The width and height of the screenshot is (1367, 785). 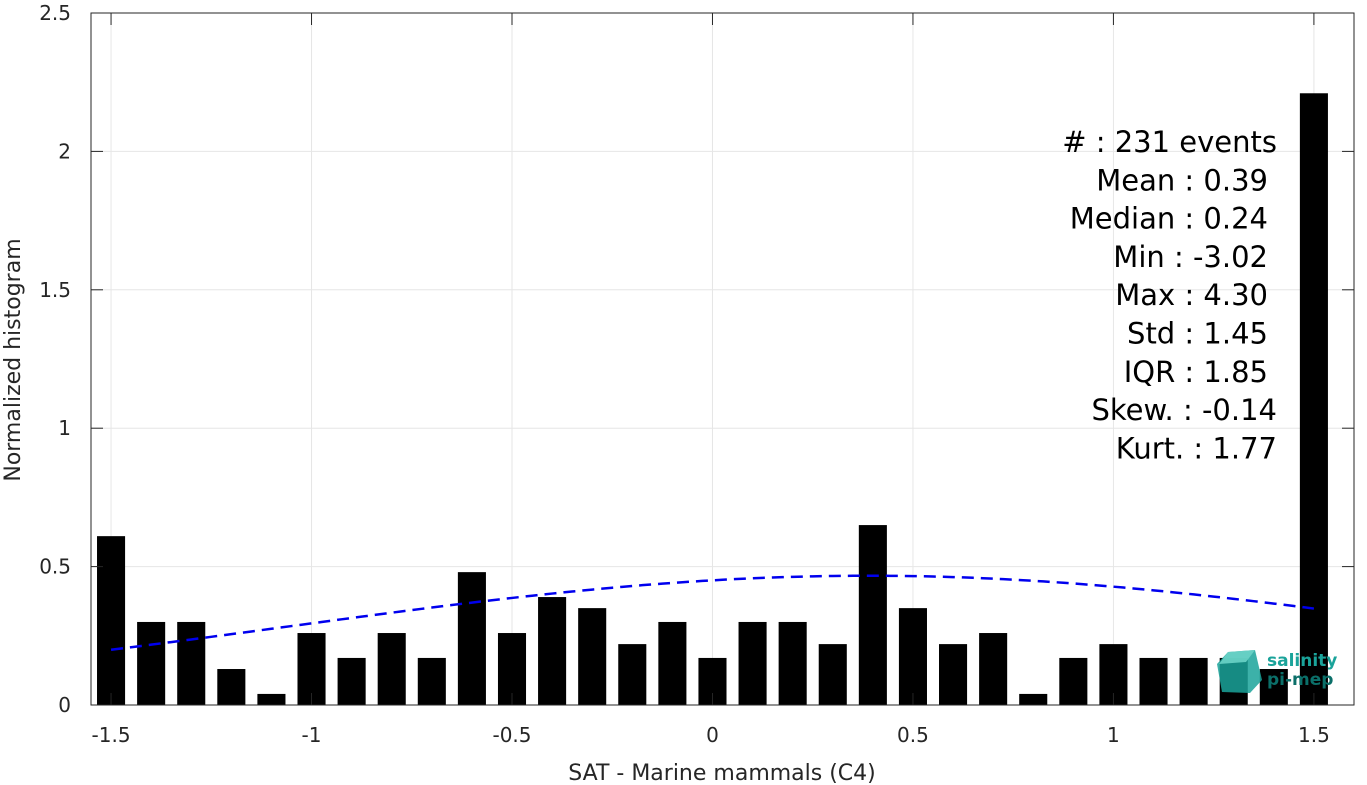 I want to click on x-tick-label: 1, so click(x=1113, y=735).